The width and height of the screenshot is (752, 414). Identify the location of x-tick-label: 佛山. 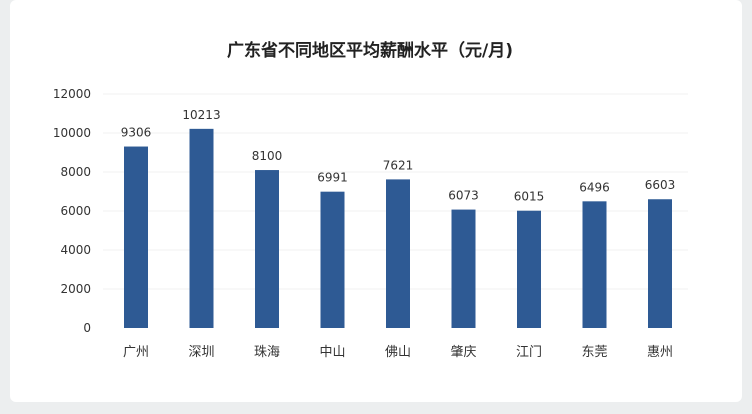
(398, 352).